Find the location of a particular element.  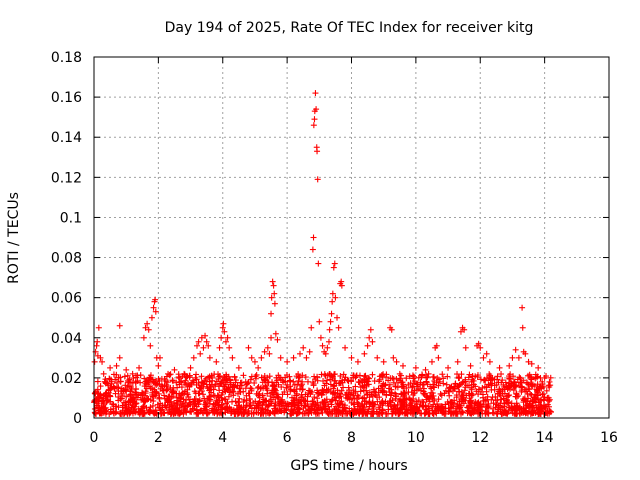

x-tick-label: 14 is located at coordinates (545, 438).